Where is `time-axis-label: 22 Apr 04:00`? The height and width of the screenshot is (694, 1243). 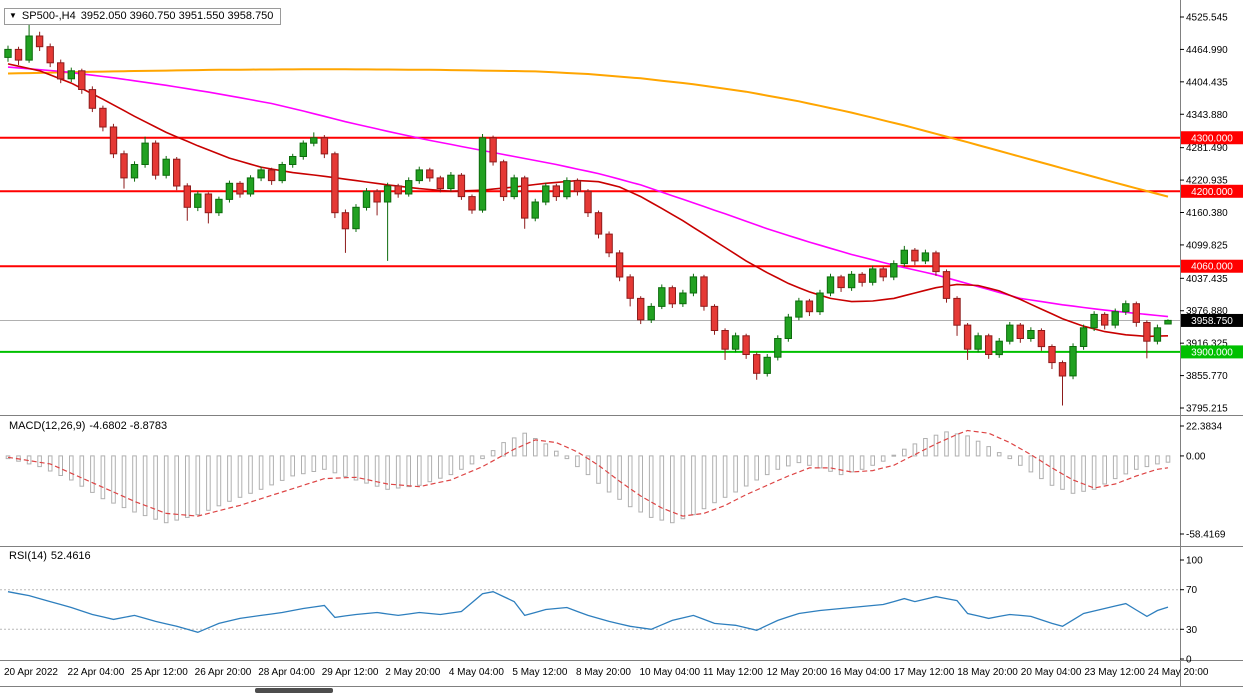 time-axis-label: 22 Apr 04:00 is located at coordinates (96, 672).